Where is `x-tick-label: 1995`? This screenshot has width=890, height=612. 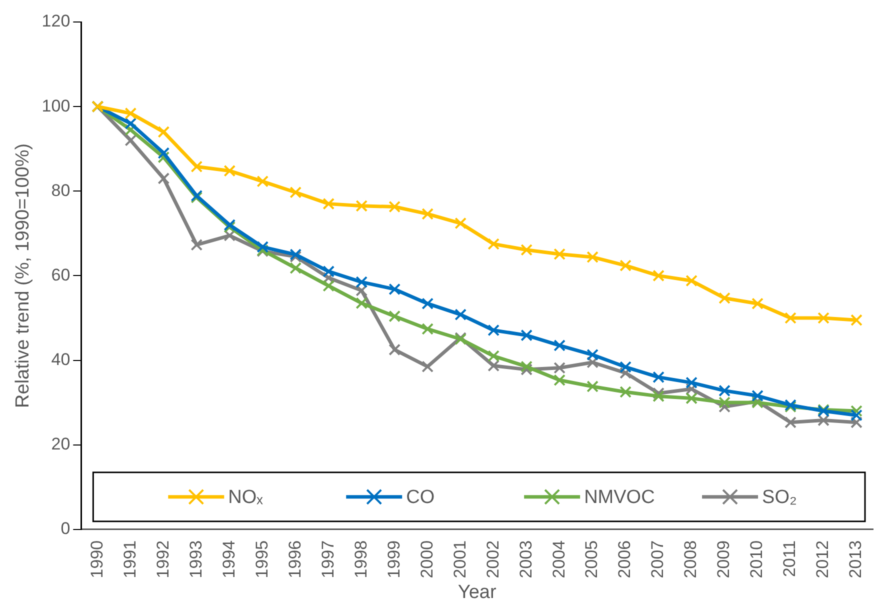 x-tick-label: 1995 is located at coordinates (262, 559).